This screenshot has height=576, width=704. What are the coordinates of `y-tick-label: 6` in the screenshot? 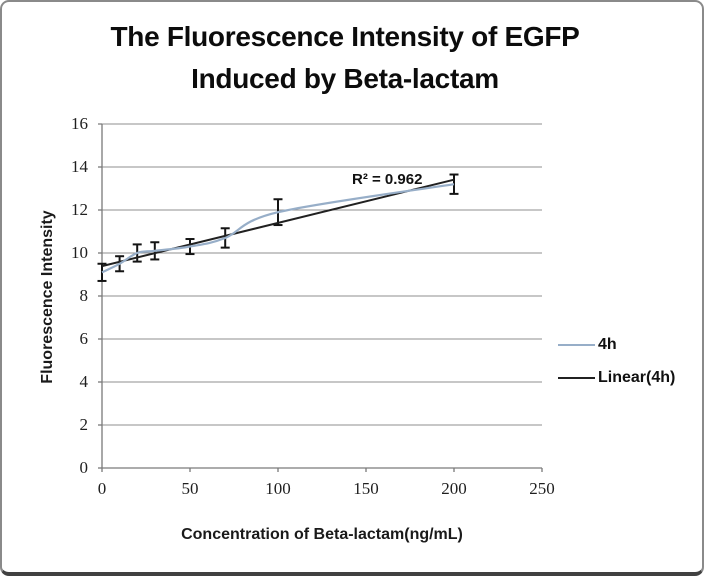 It's located at (84, 338).